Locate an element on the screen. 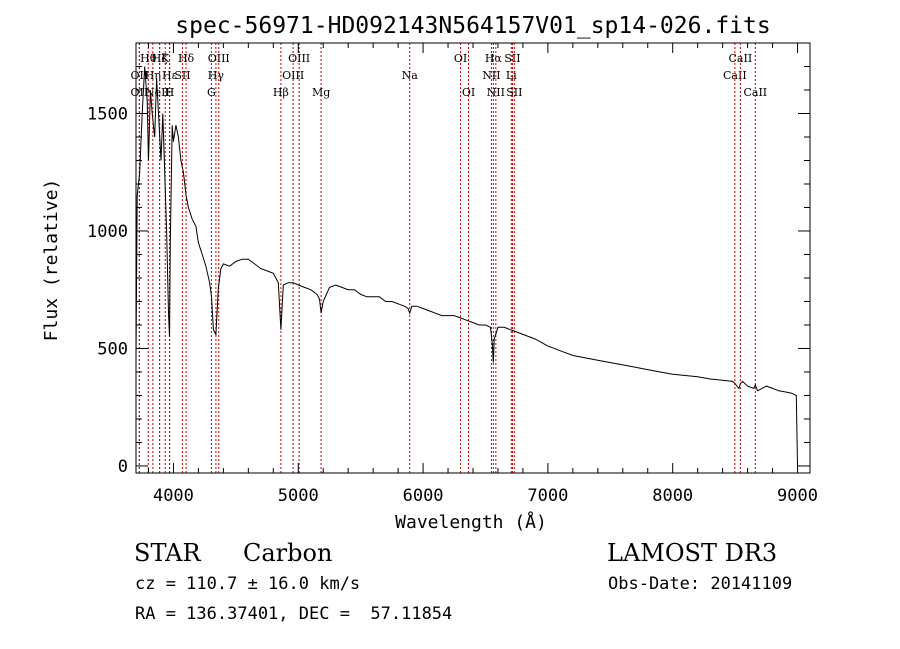 This screenshot has height=649, width=900. marker-label-15: OIII is located at coordinates (293, 75).